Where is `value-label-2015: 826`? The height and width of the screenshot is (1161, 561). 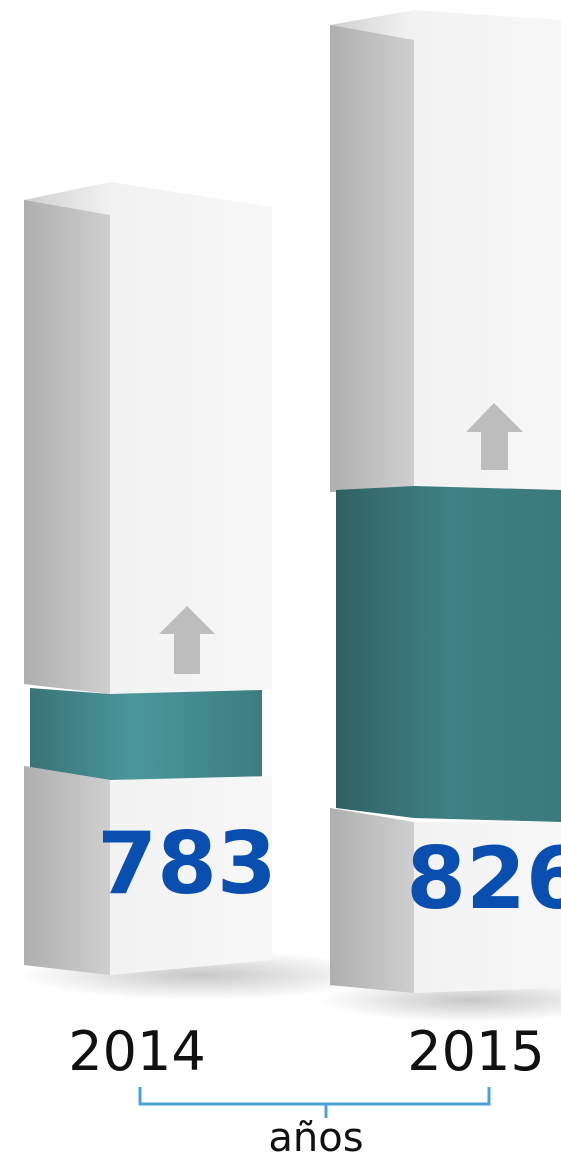 value-label-2015: 826 is located at coordinates (483, 879).